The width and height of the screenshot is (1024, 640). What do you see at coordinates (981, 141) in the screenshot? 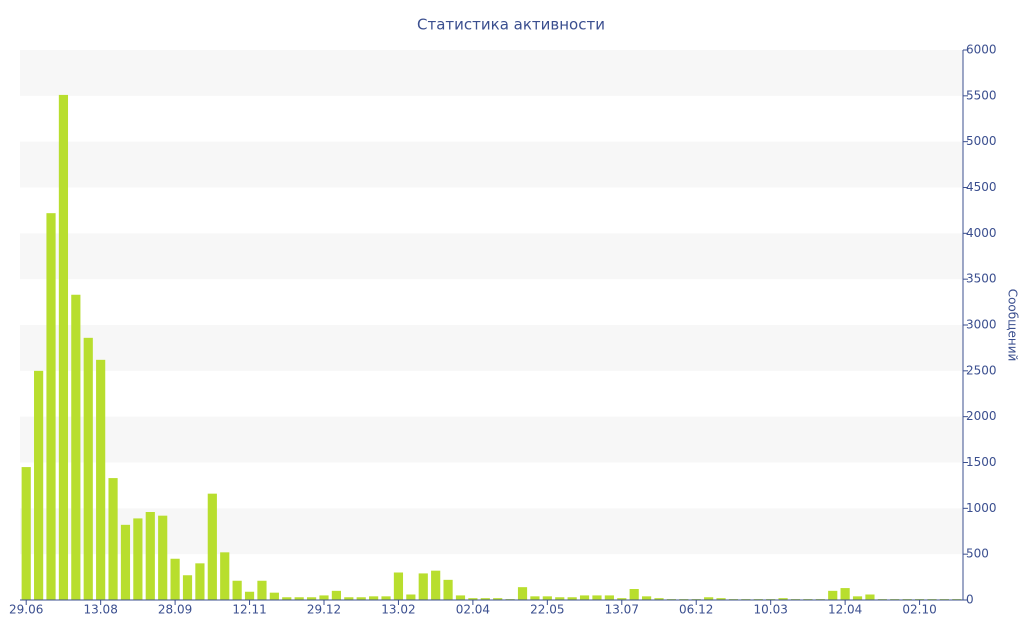
I see `y-tick-label: 5000` at bounding box center [981, 141].